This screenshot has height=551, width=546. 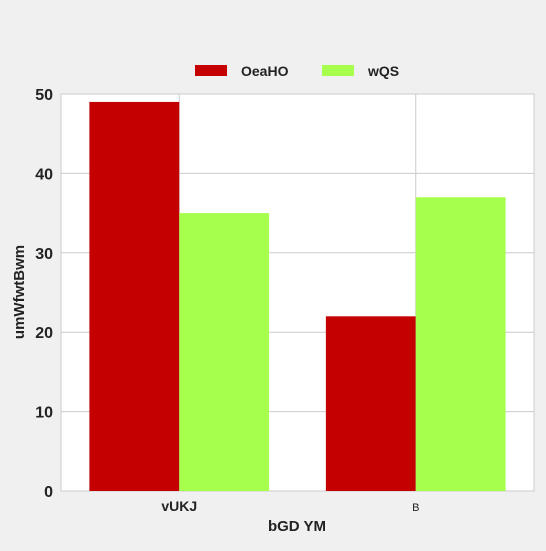 What do you see at coordinates (297, 526) in the screenshot?
I see `x-axis-label: bGD YM` at bounding box center [297, 526].